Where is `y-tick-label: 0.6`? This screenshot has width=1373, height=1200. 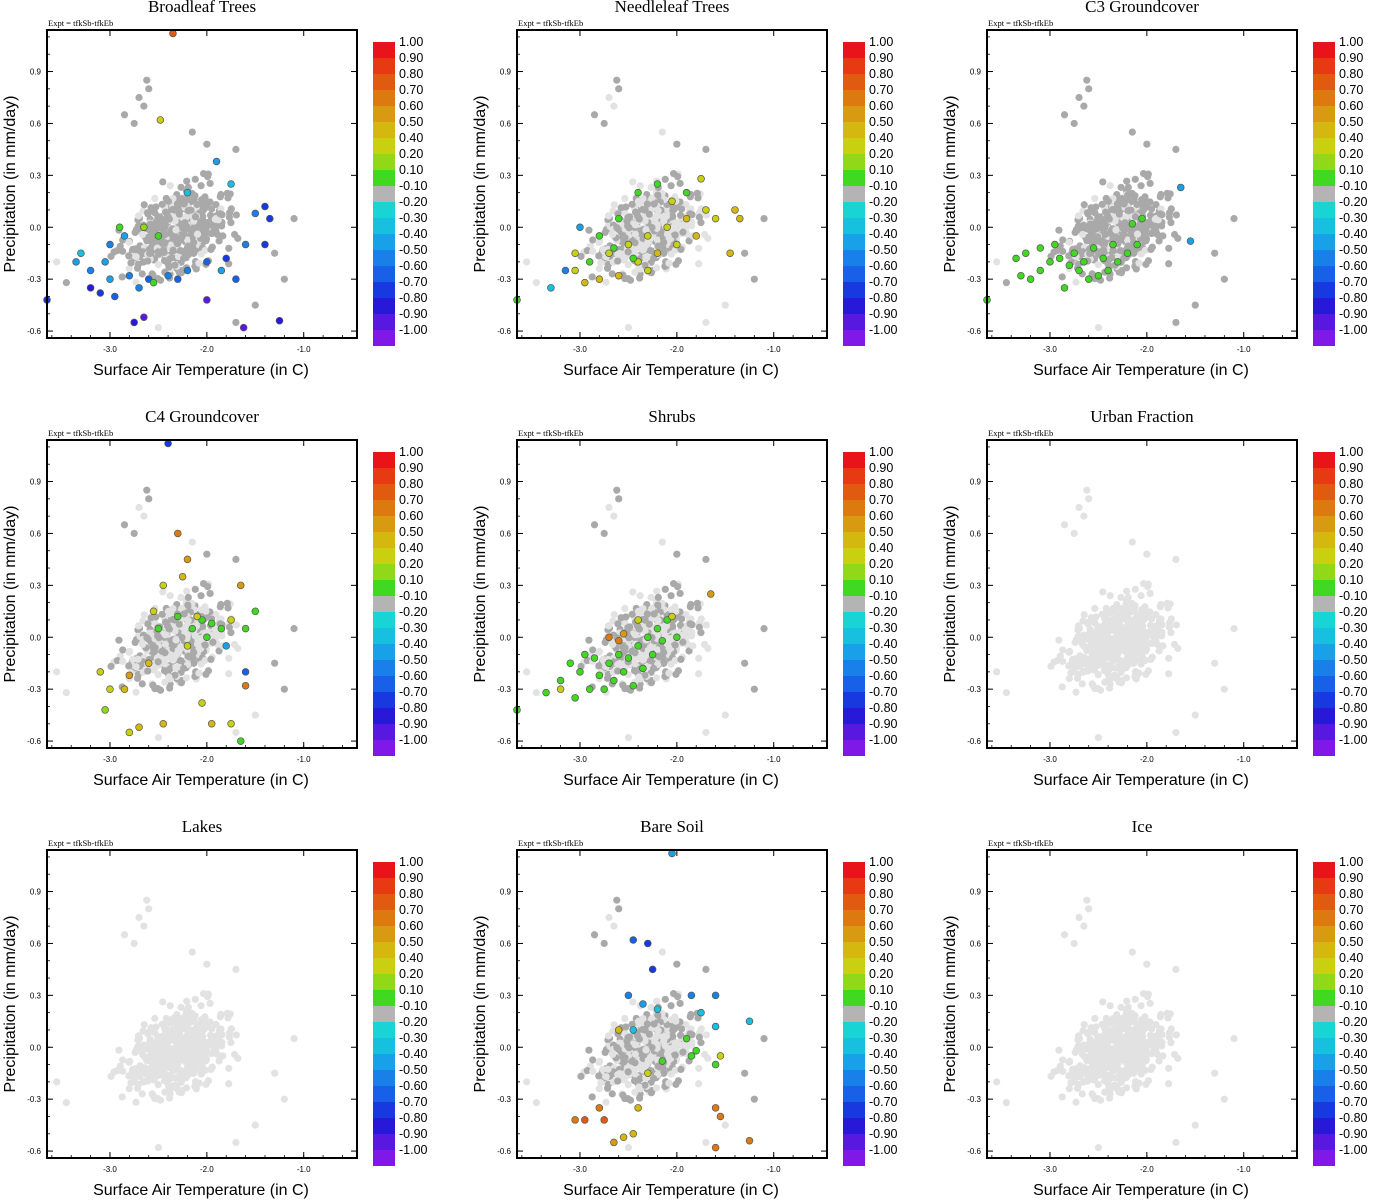
y-tick-label: 0.6 is located at coordinates (36, 943).